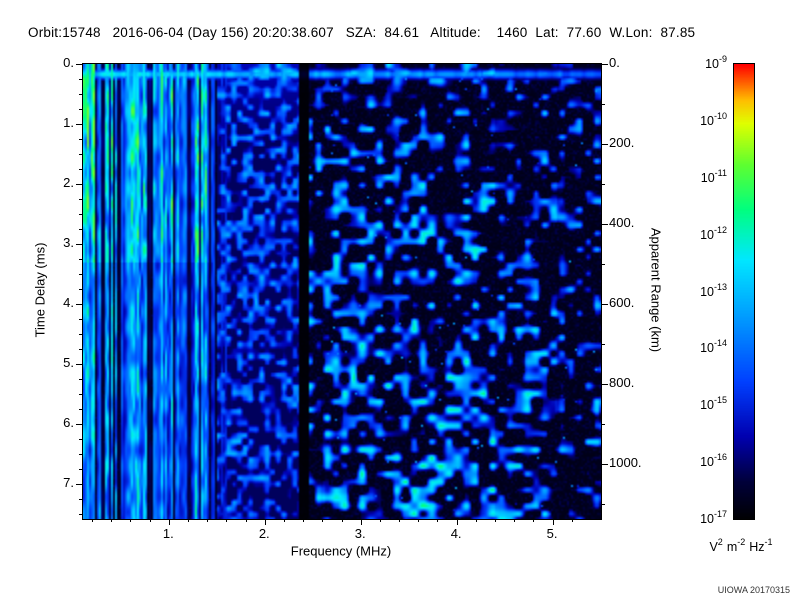 Image resolution: width=800 pixels, height=600 pixels. I want to click on y-right-tick-label: 1000., so click(625, 463).